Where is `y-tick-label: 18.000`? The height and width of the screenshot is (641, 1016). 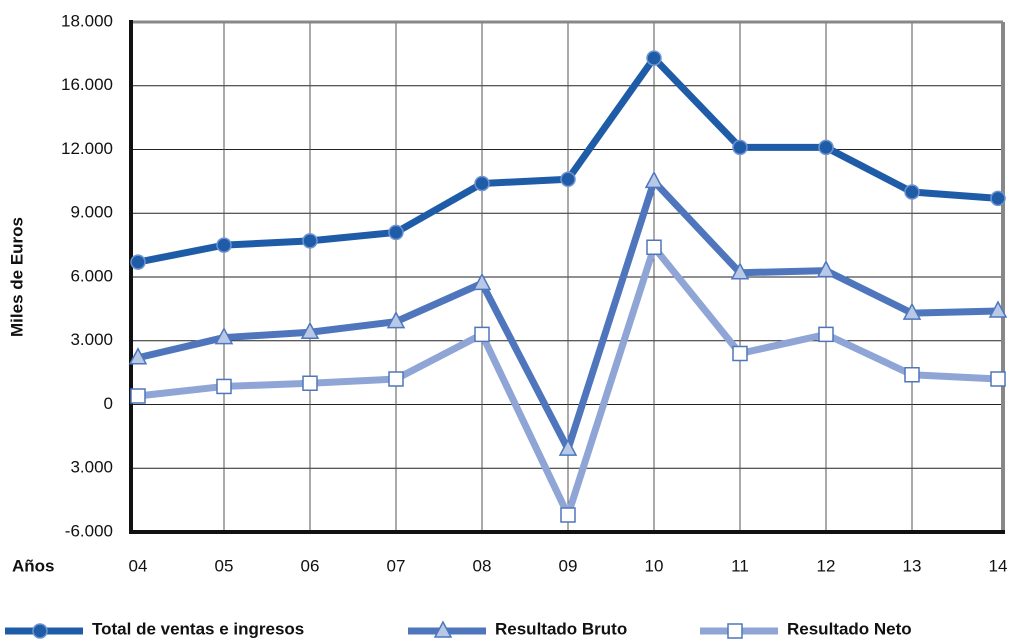
y-tick-label: 18.000 is located at coordinates (87, 20).